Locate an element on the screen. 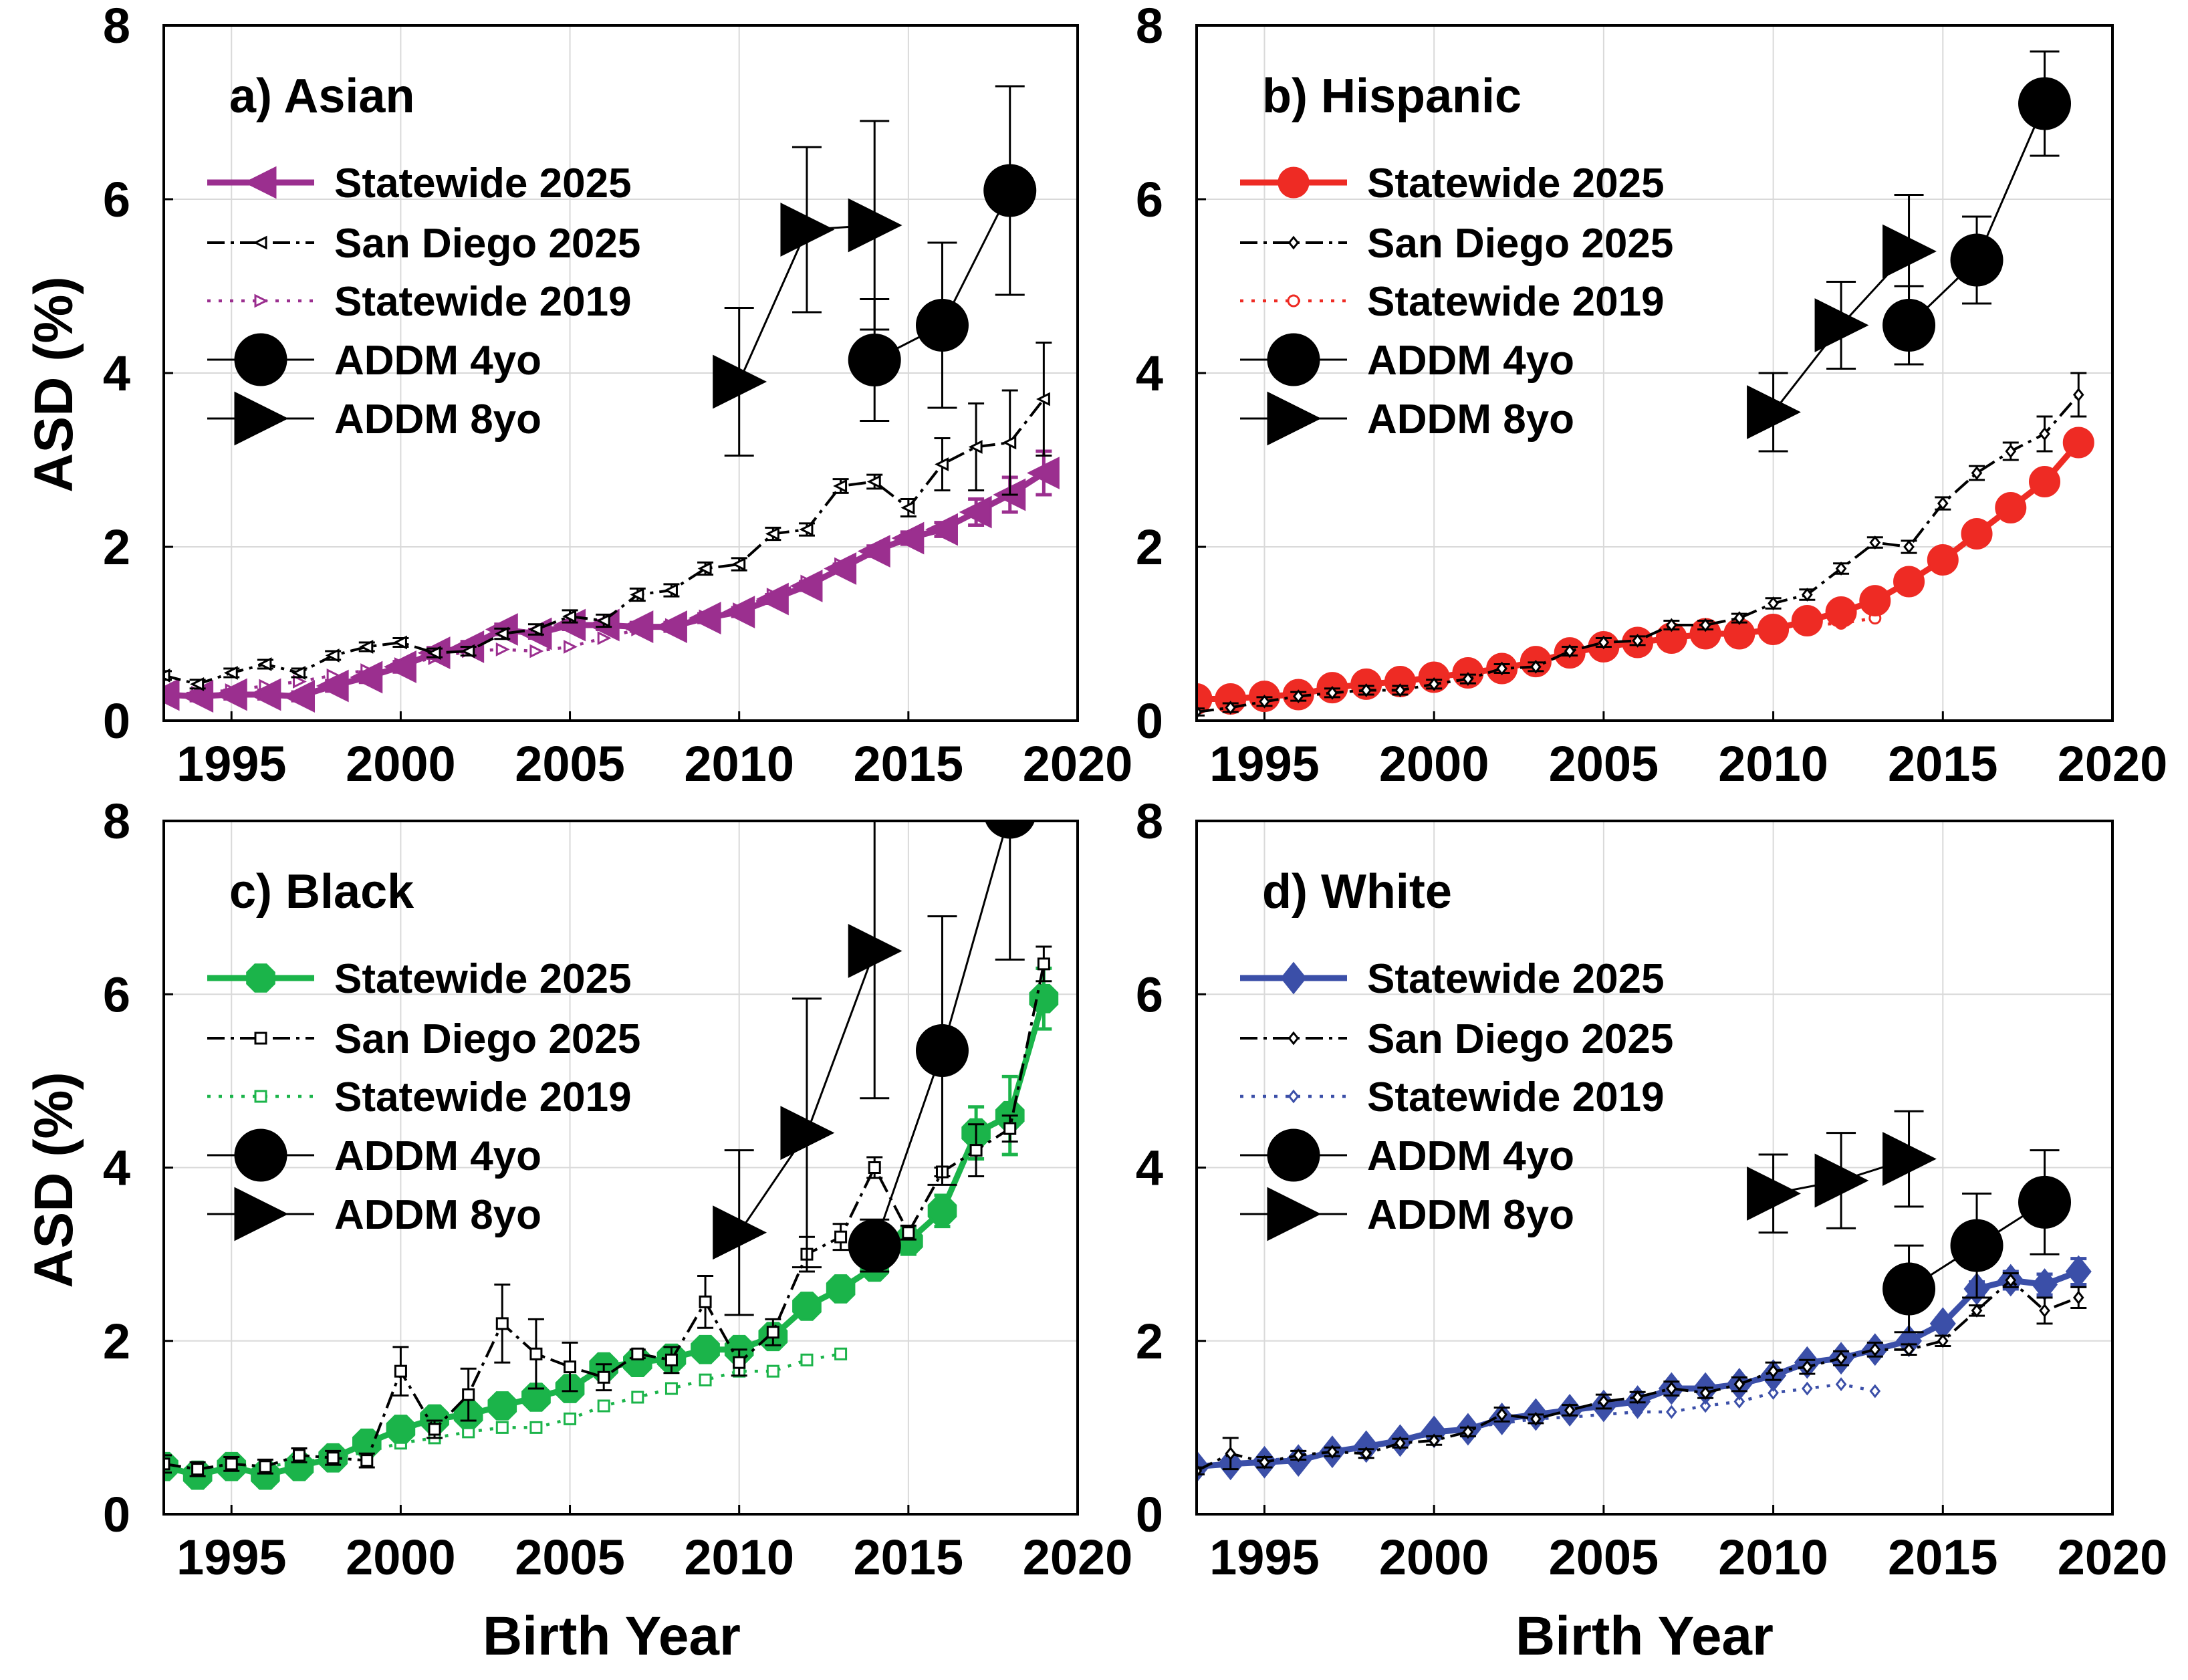 This screenshot has height=1680, width=2188. legend-entry: San Diego 2025 is located at coordinates (1456, 244).